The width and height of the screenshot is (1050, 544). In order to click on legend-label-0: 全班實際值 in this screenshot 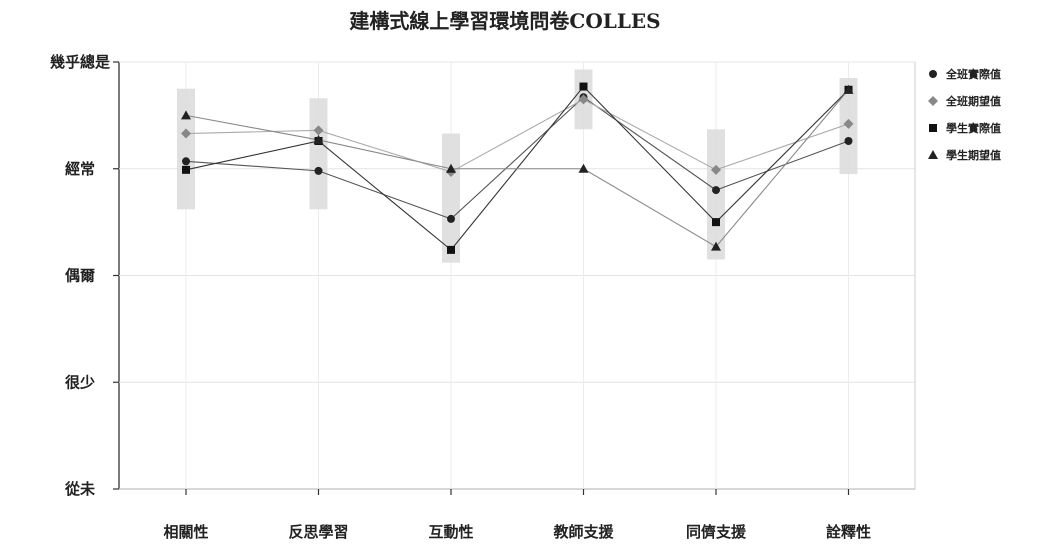, I will do `click(973, 74)`.